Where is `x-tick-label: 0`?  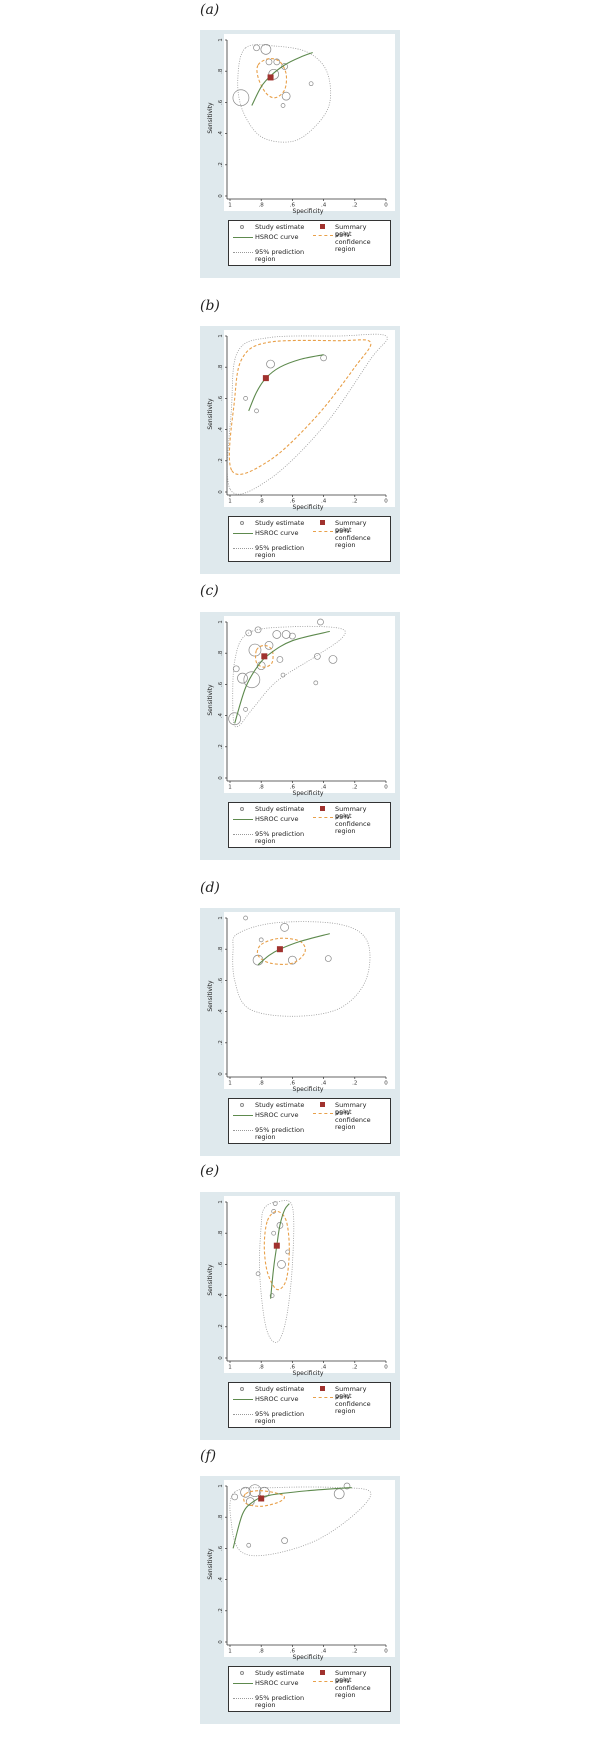
x-tick-label: 0 is located at coordinates (386, 788).